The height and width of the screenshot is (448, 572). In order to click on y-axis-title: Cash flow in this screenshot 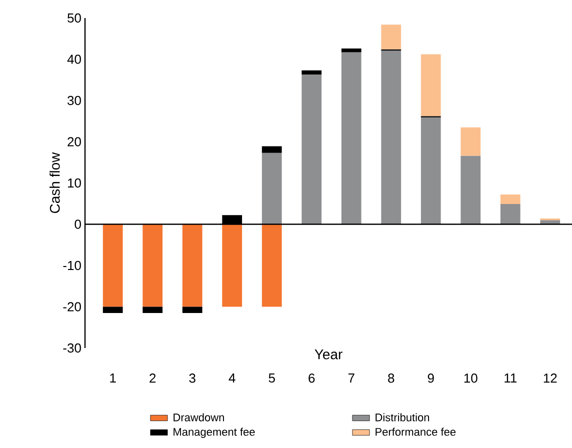, I will do `click(55, 183)`.